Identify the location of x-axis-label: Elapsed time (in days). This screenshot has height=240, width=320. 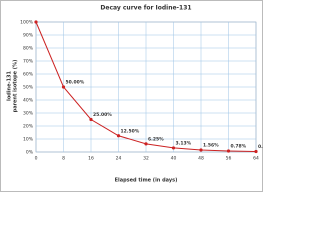
(146, 181).